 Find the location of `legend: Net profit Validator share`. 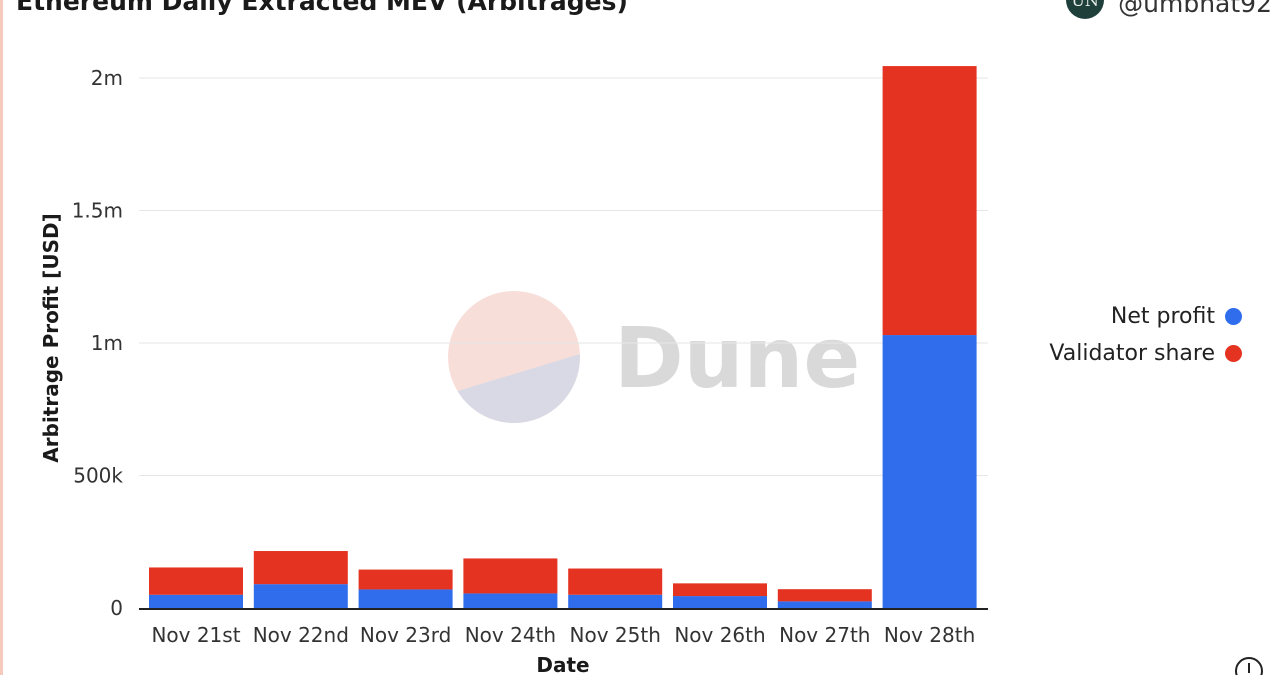

legend: Net profit Validator share is located at coordinates (1145, 335).